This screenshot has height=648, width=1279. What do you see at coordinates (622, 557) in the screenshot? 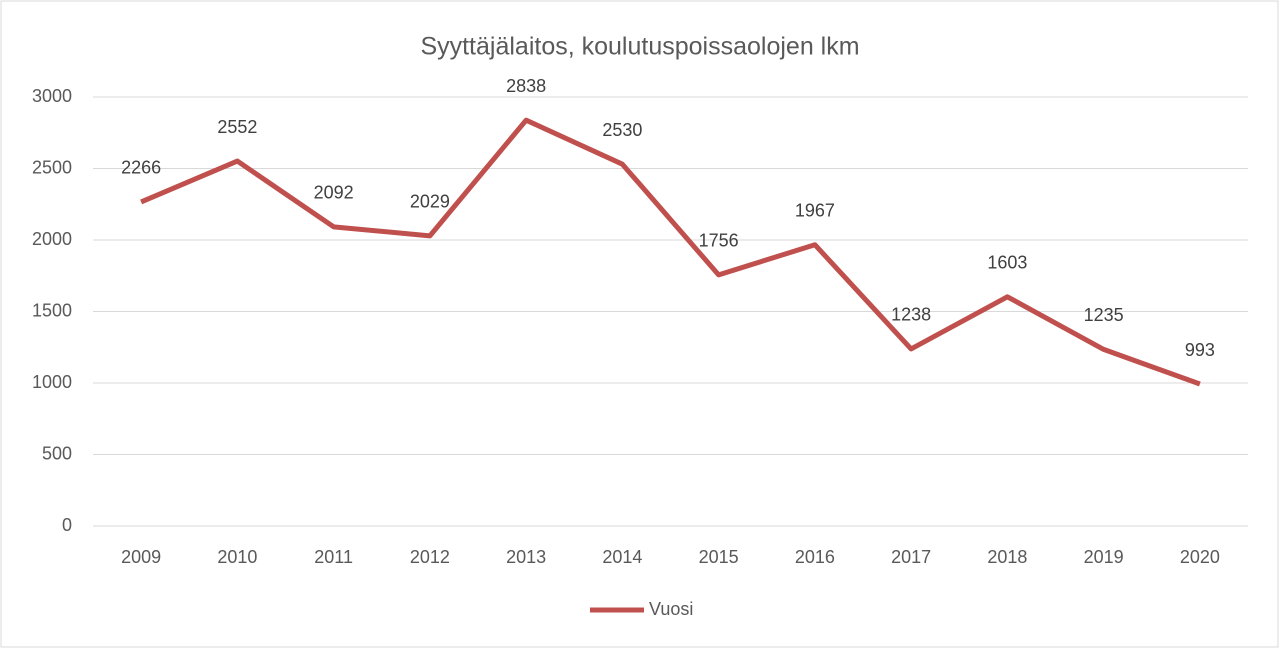
I see `x-tick-label: 2014` at bounding box center [622, 557].